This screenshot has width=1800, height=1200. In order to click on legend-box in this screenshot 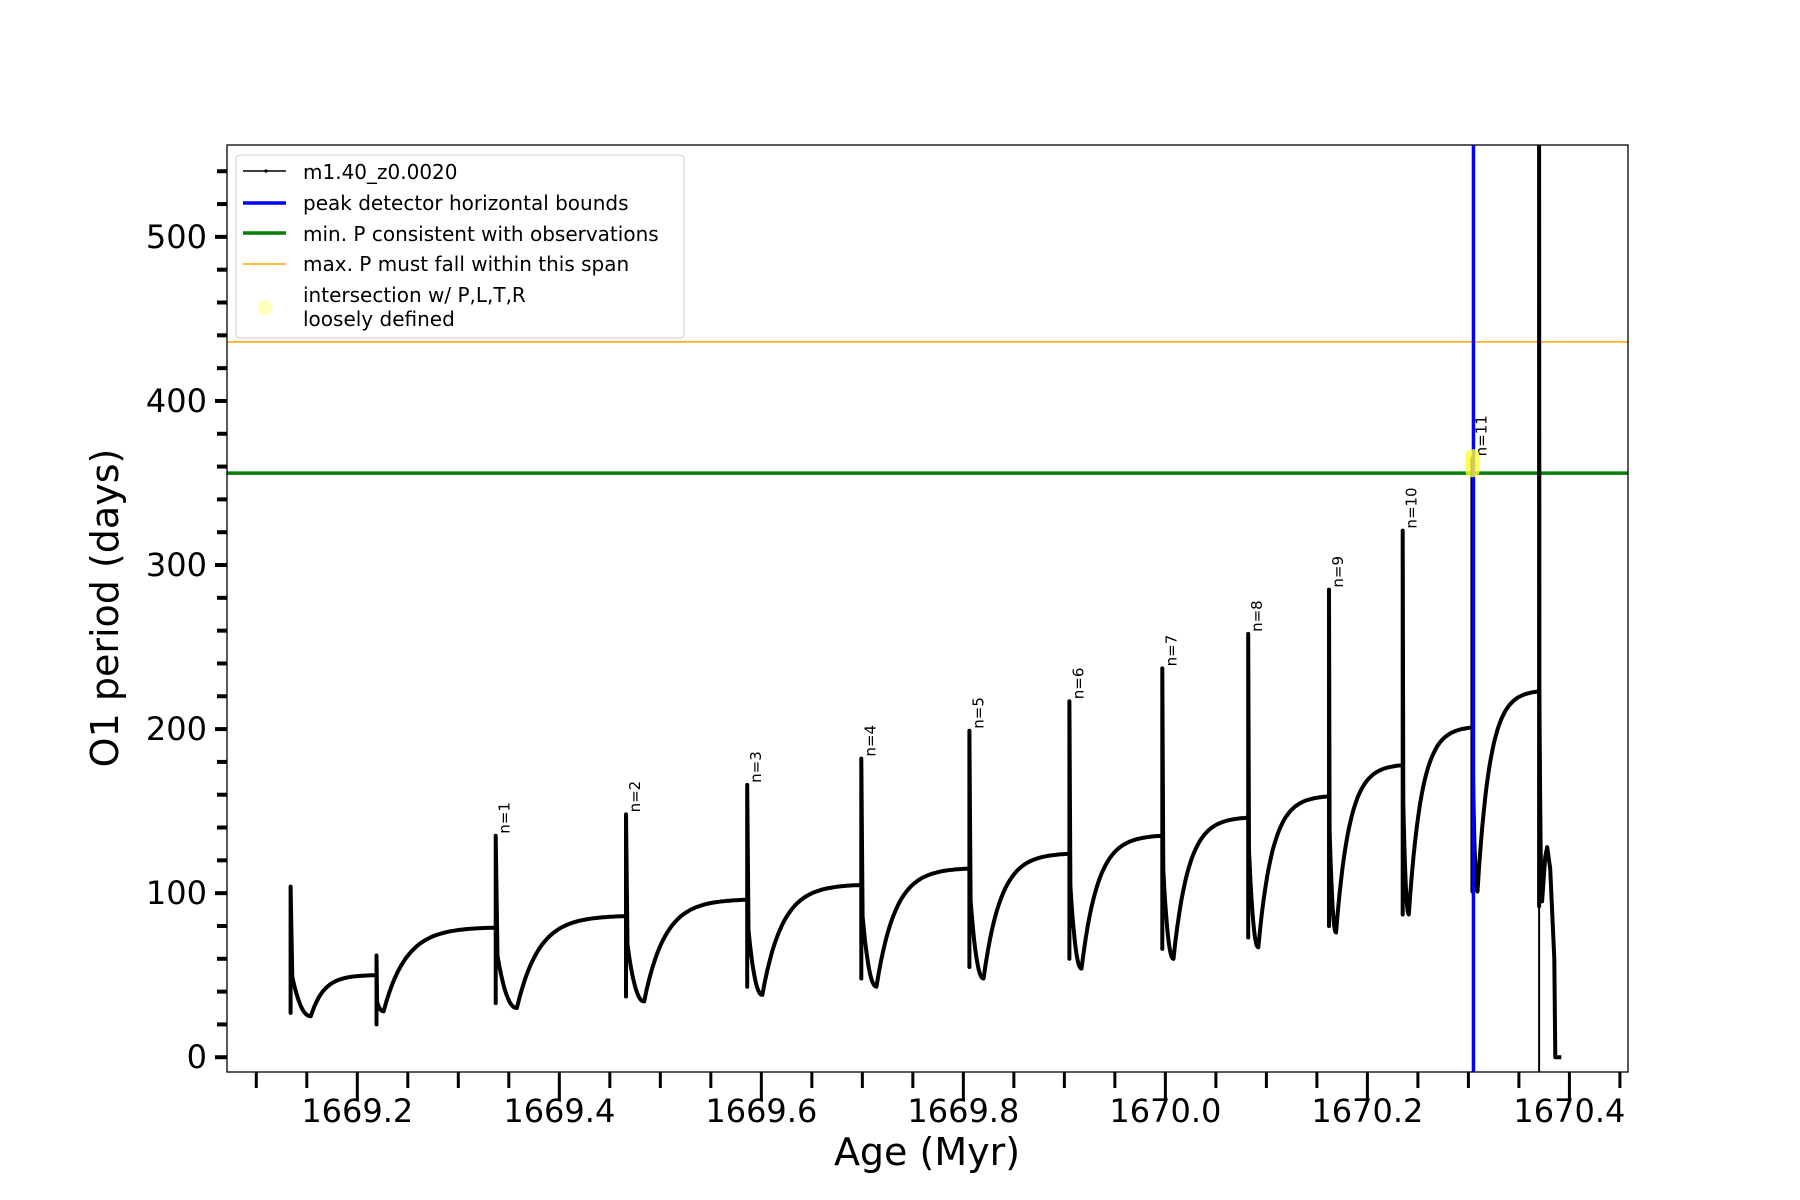, I will do `click(460, 246)`.